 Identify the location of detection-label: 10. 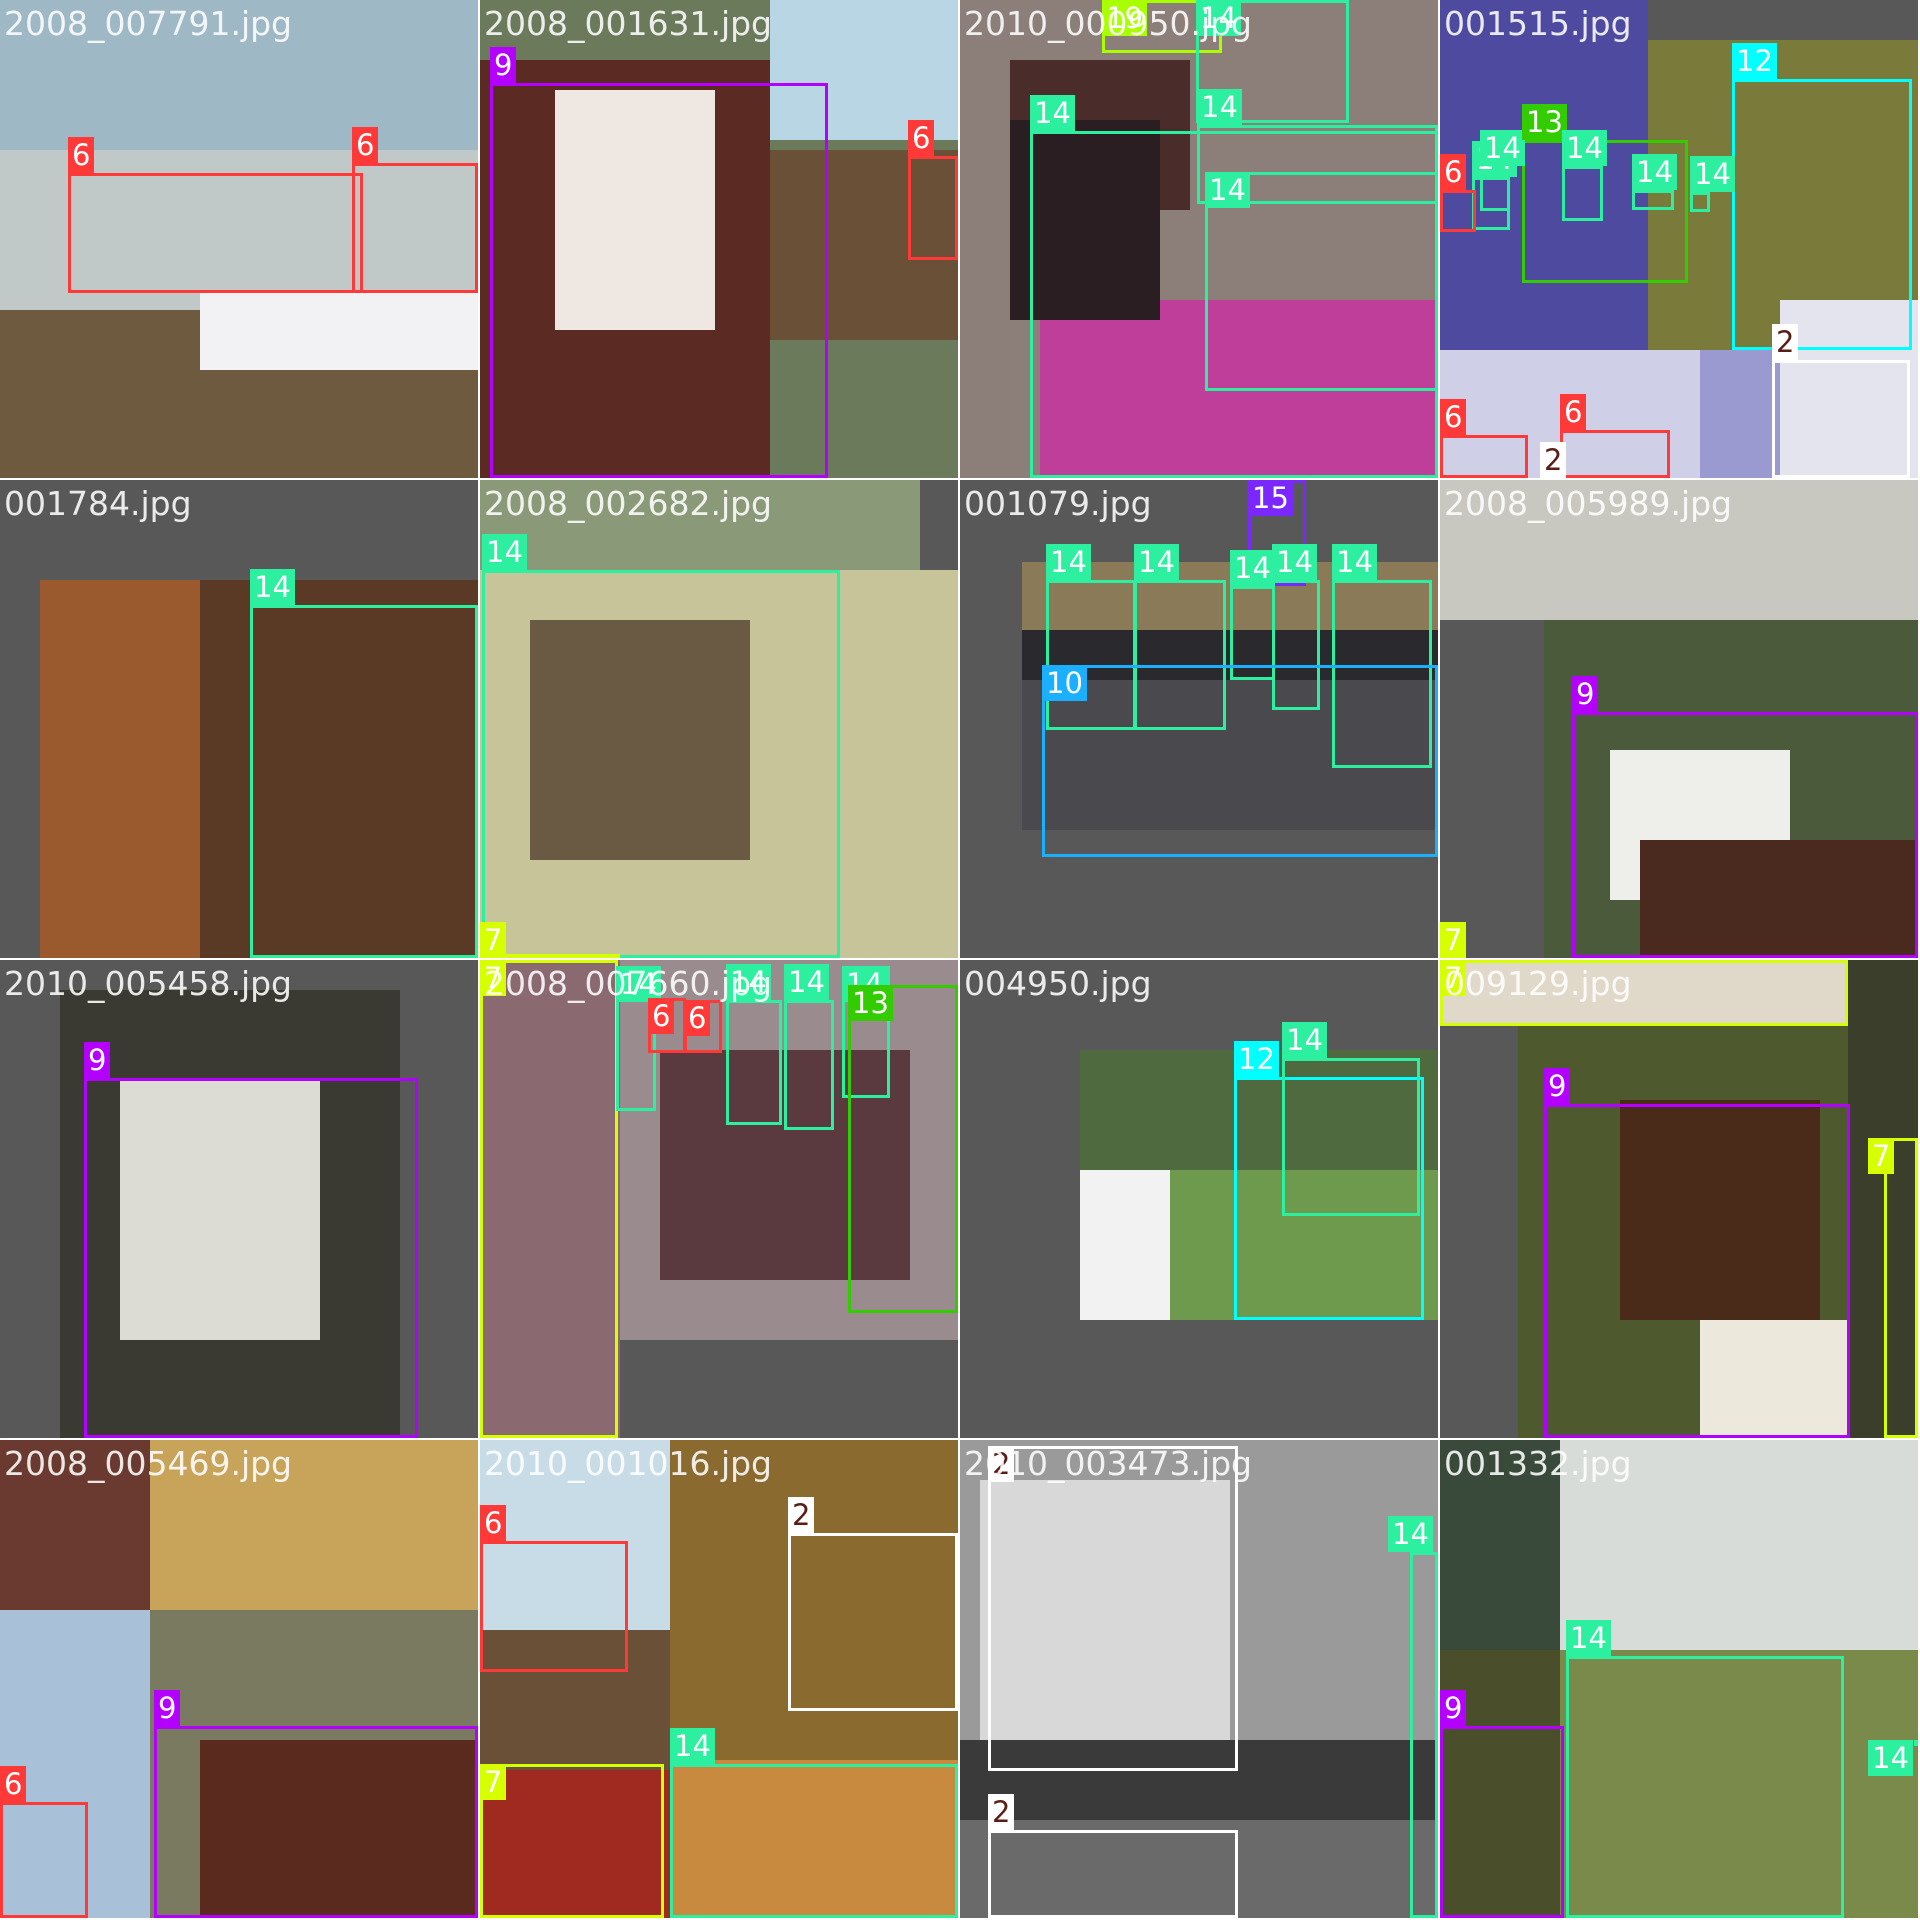
(1064, 683).